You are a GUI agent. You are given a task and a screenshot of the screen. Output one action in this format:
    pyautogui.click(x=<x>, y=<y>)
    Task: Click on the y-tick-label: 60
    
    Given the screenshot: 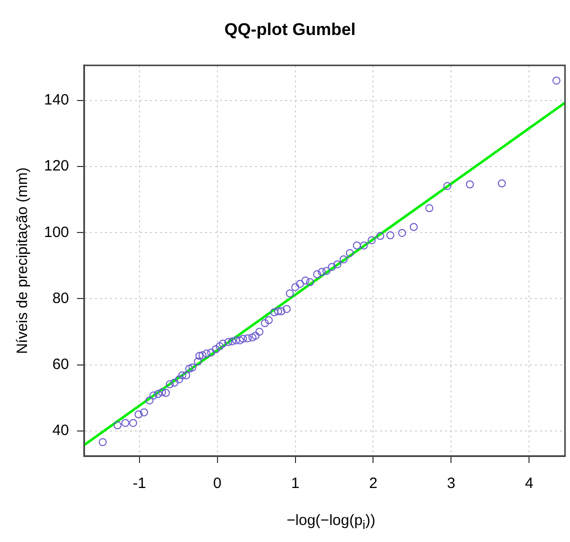 What is the action you would take?
    pyautogui.click(x=61, y=364)
    